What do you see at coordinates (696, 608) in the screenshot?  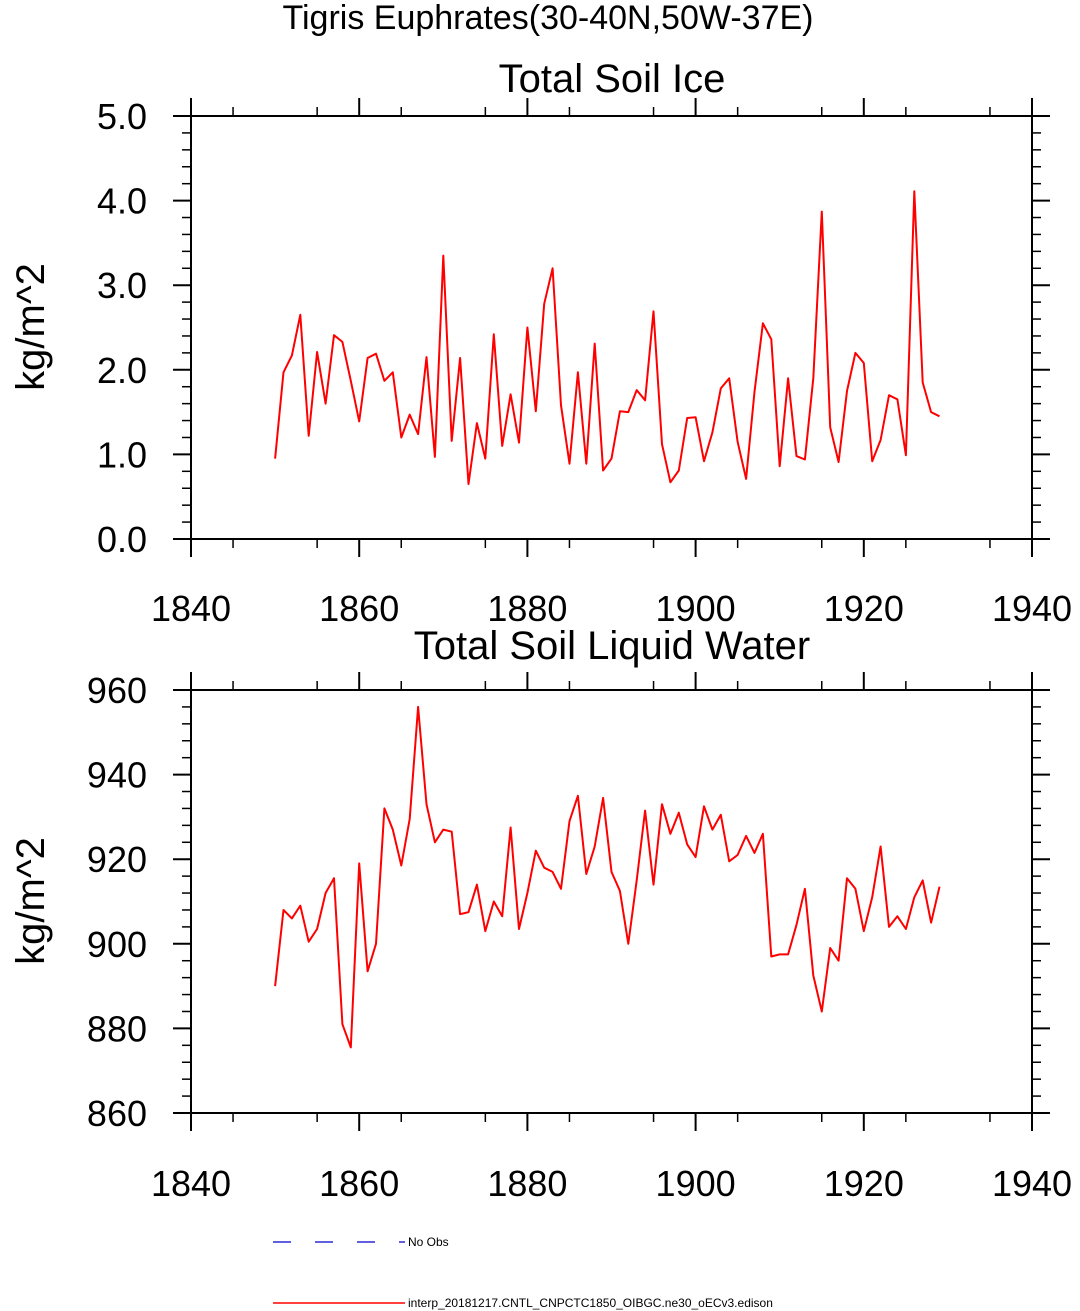 I see `soil-ice-x-tick-label: 1900` at bounding box center [696, 608].